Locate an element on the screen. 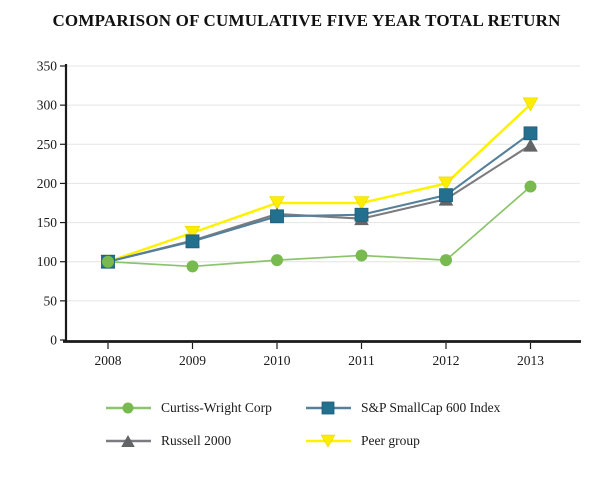 This screenshot has height=480, width=613. x-tick-label: 2011 is located at coordinates (361, 360).